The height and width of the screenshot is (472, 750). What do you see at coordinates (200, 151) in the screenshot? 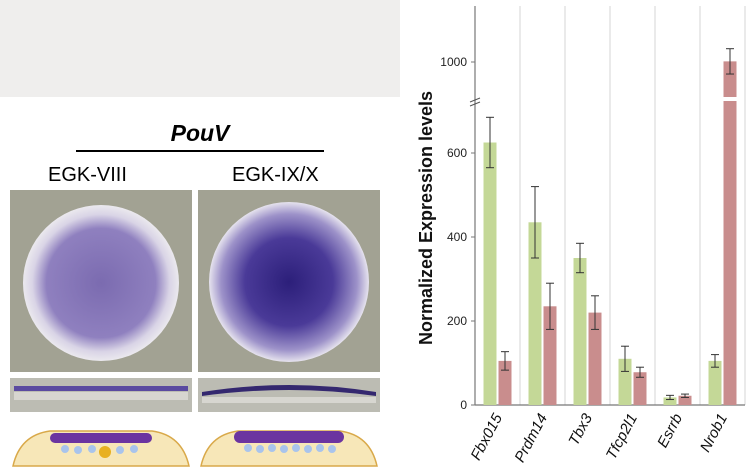
I see `gene-title-underline` at bounding box center [200, 151].